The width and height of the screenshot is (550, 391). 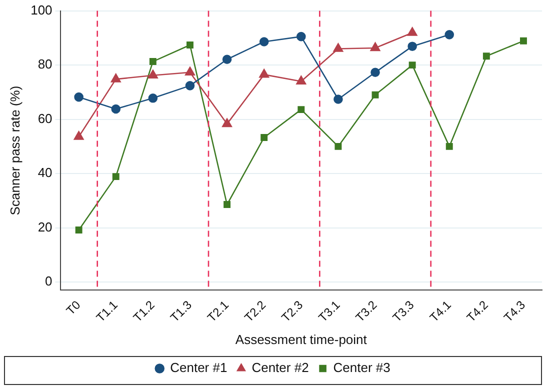 What do you see at coordinates (292, 311) in the screenshot?
I see `x-tick-label: T2.3` at bounding box center [292, 311].